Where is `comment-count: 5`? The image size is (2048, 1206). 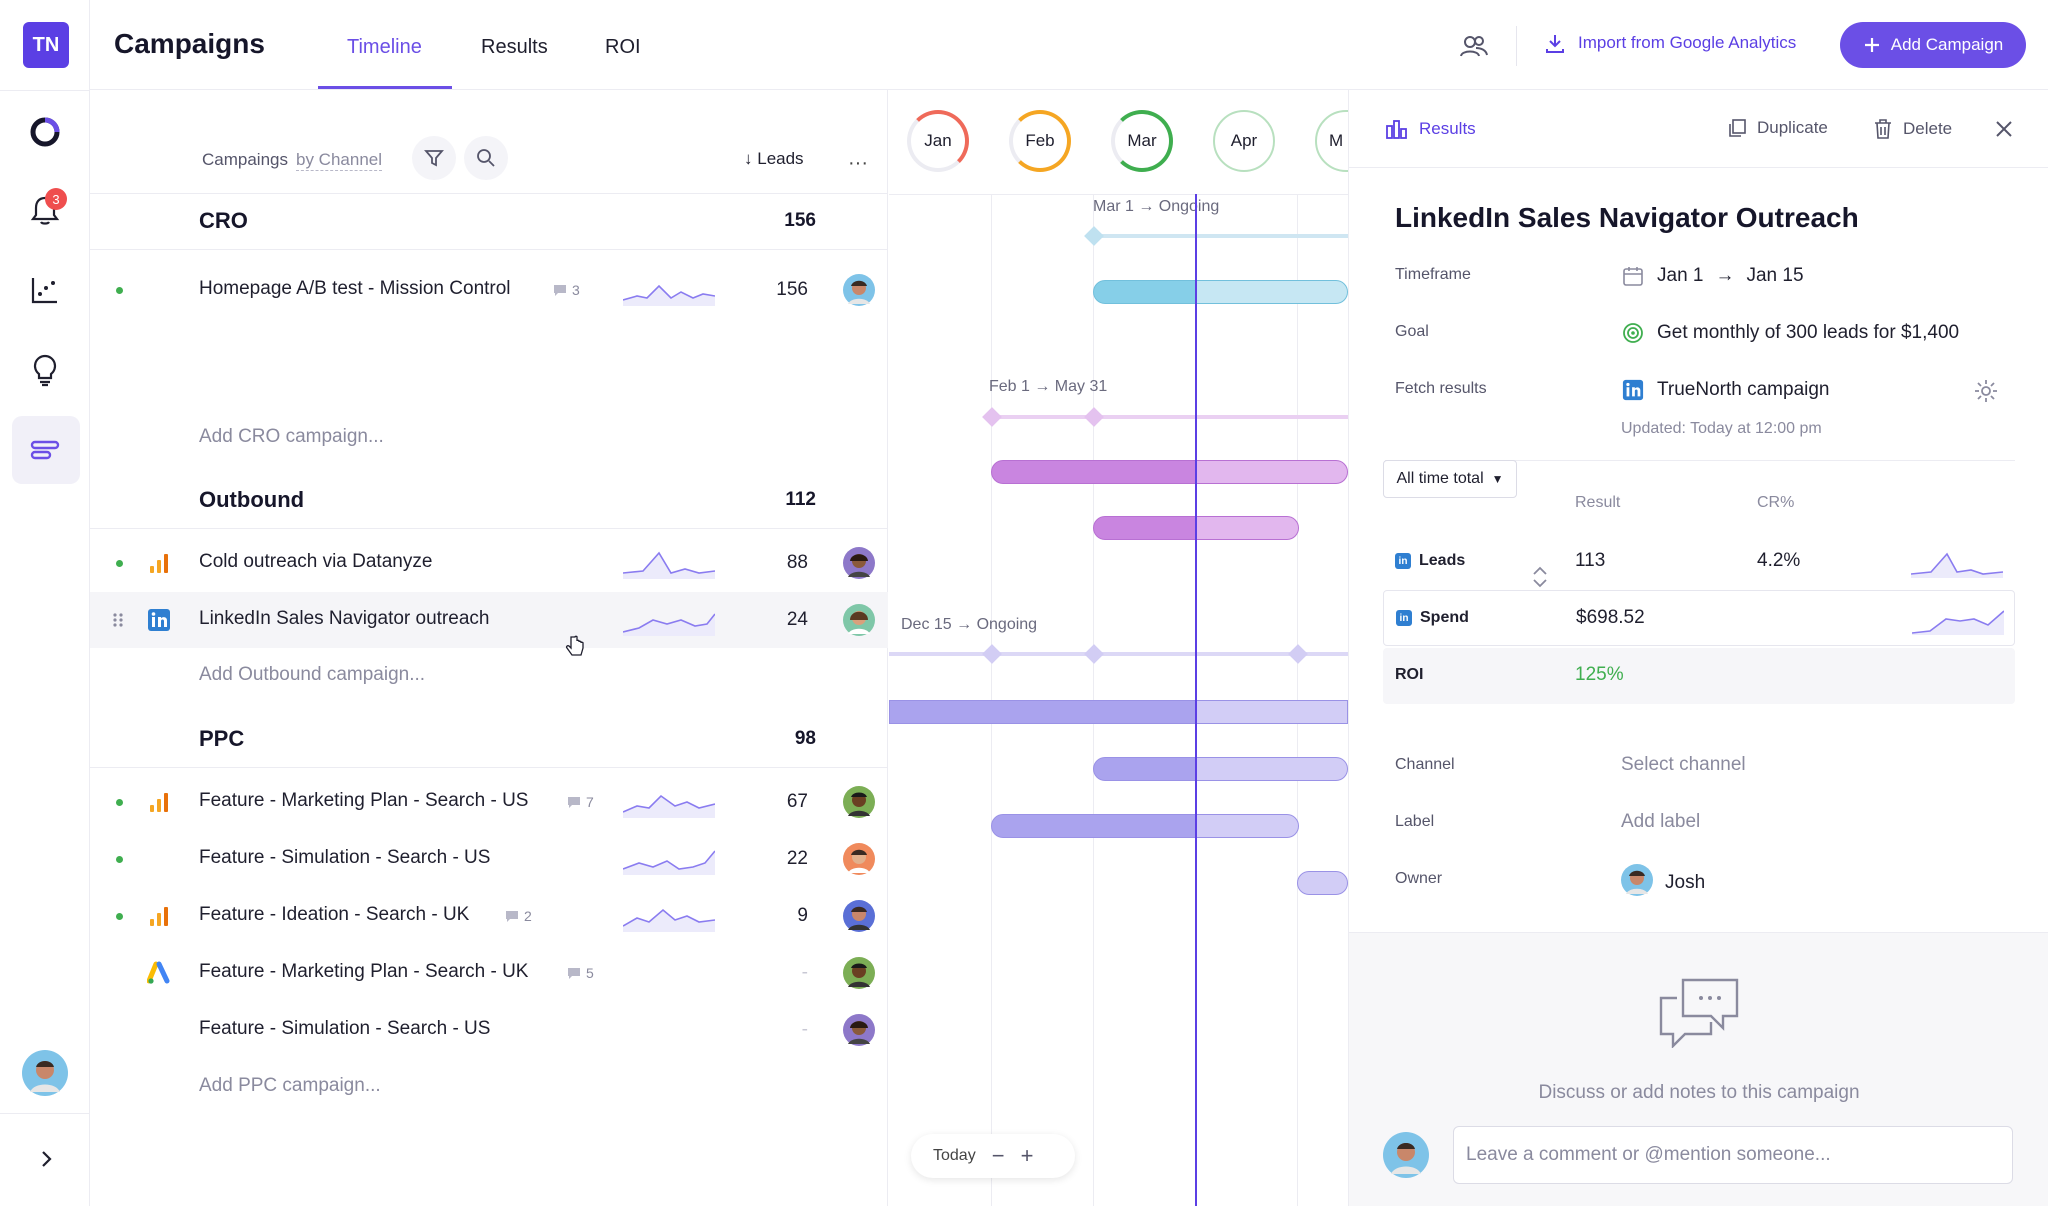 comment-count: 5 is located at coordinates (580, 973).